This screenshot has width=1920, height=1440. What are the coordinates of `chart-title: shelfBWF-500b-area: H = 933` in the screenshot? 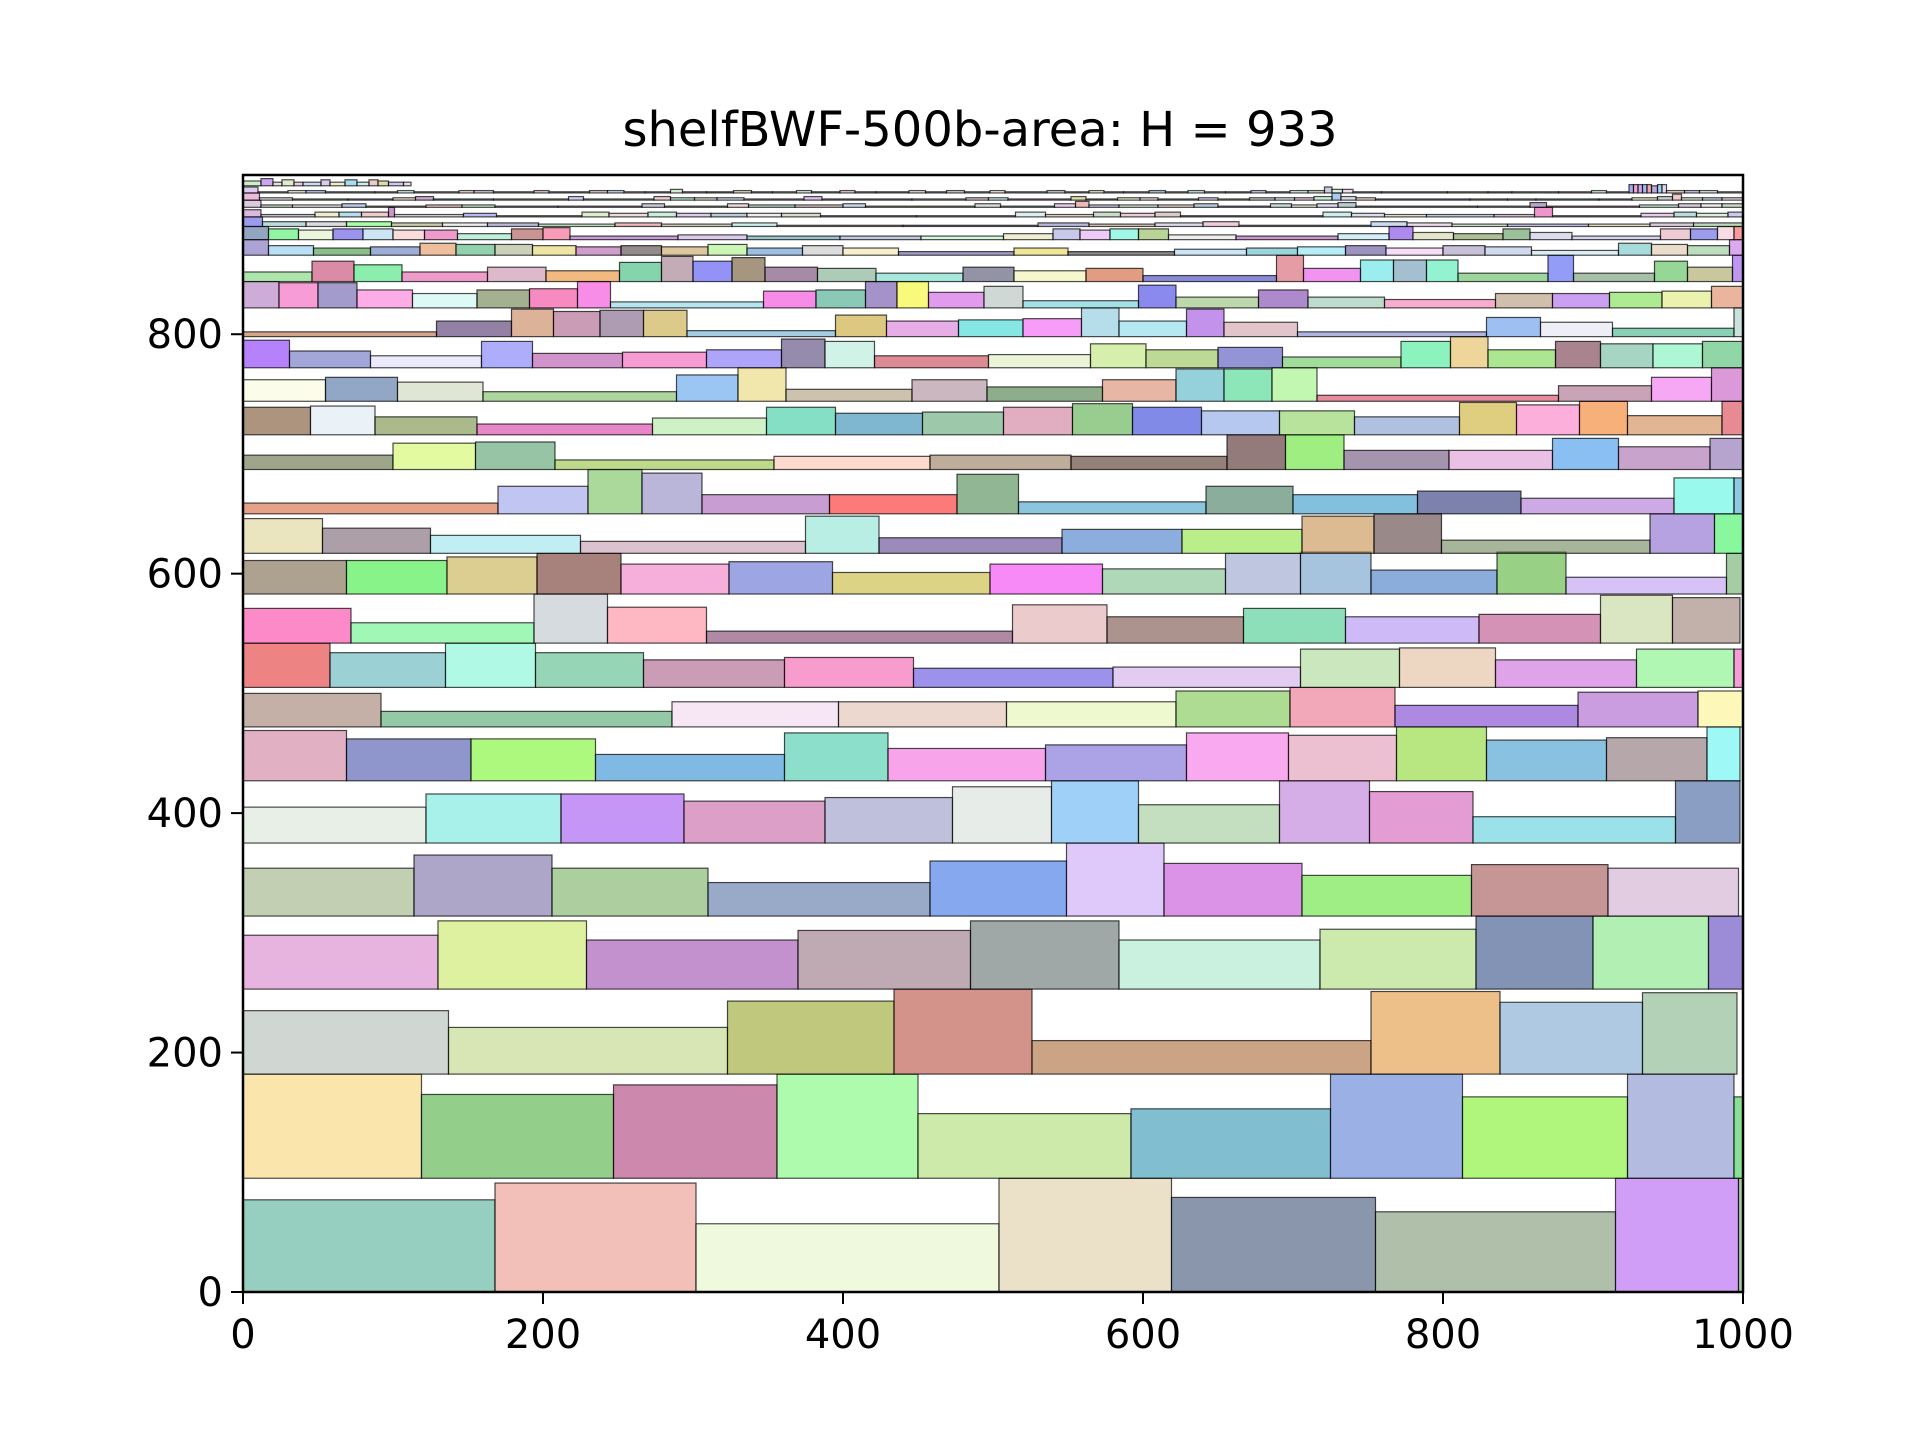 It's located at (979, 130).